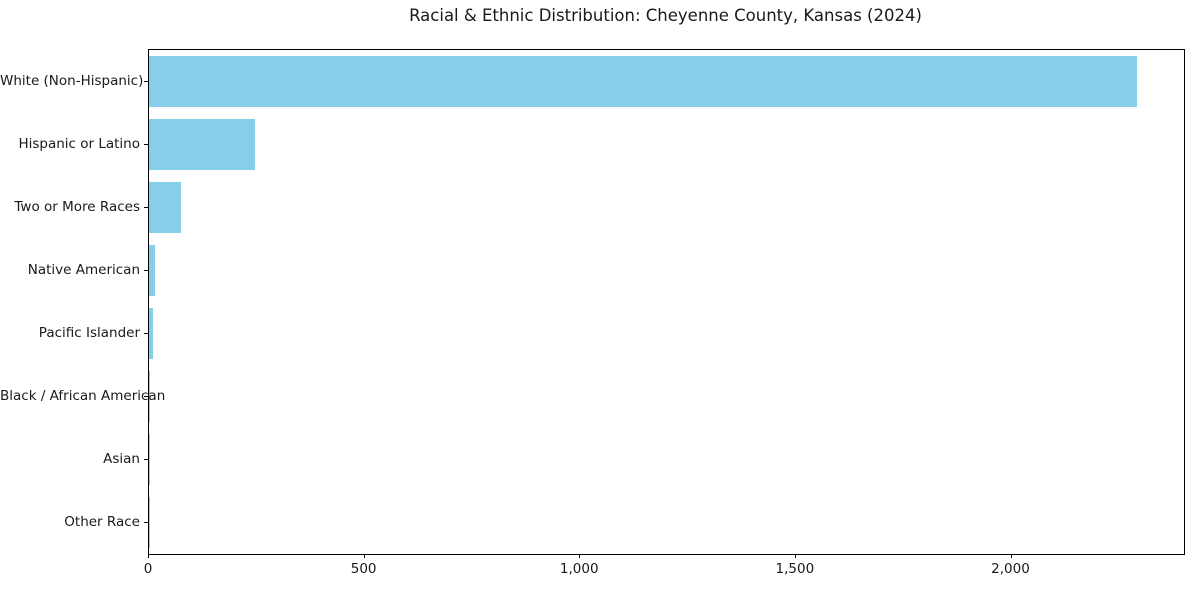  I want to click on y-axis-label: Black / African American, so click(83, 395).